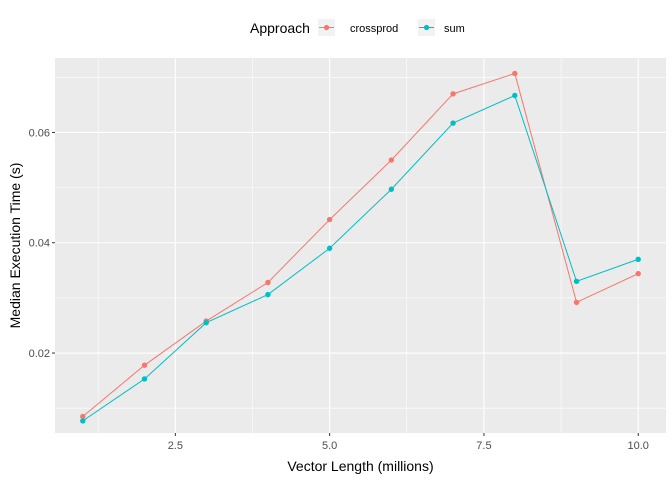  I want to click on y-tick-label: 0.04, so click(39, 244).